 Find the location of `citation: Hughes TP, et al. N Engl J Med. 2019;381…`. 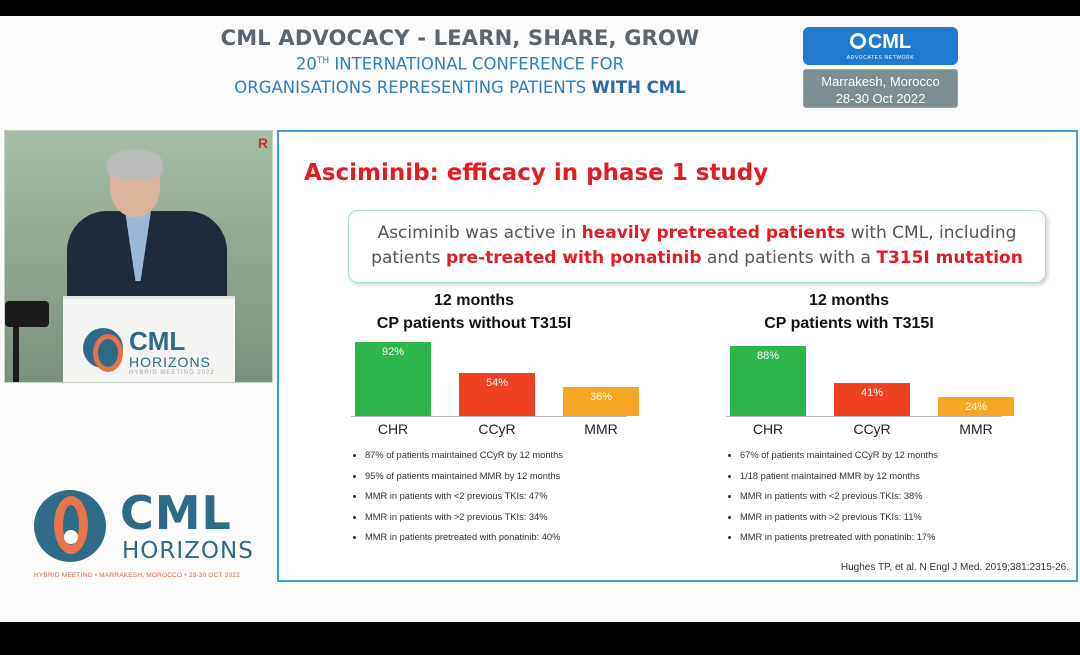

citation: Hughes TP, et al. N Engl J Med. 2019;381… is located at coordinates (954, 567).